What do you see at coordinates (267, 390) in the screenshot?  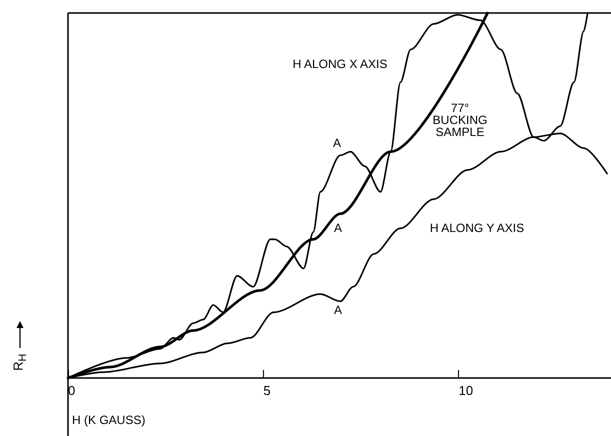 I see `x-tick-label: 5` at bounding box center [267, 390].